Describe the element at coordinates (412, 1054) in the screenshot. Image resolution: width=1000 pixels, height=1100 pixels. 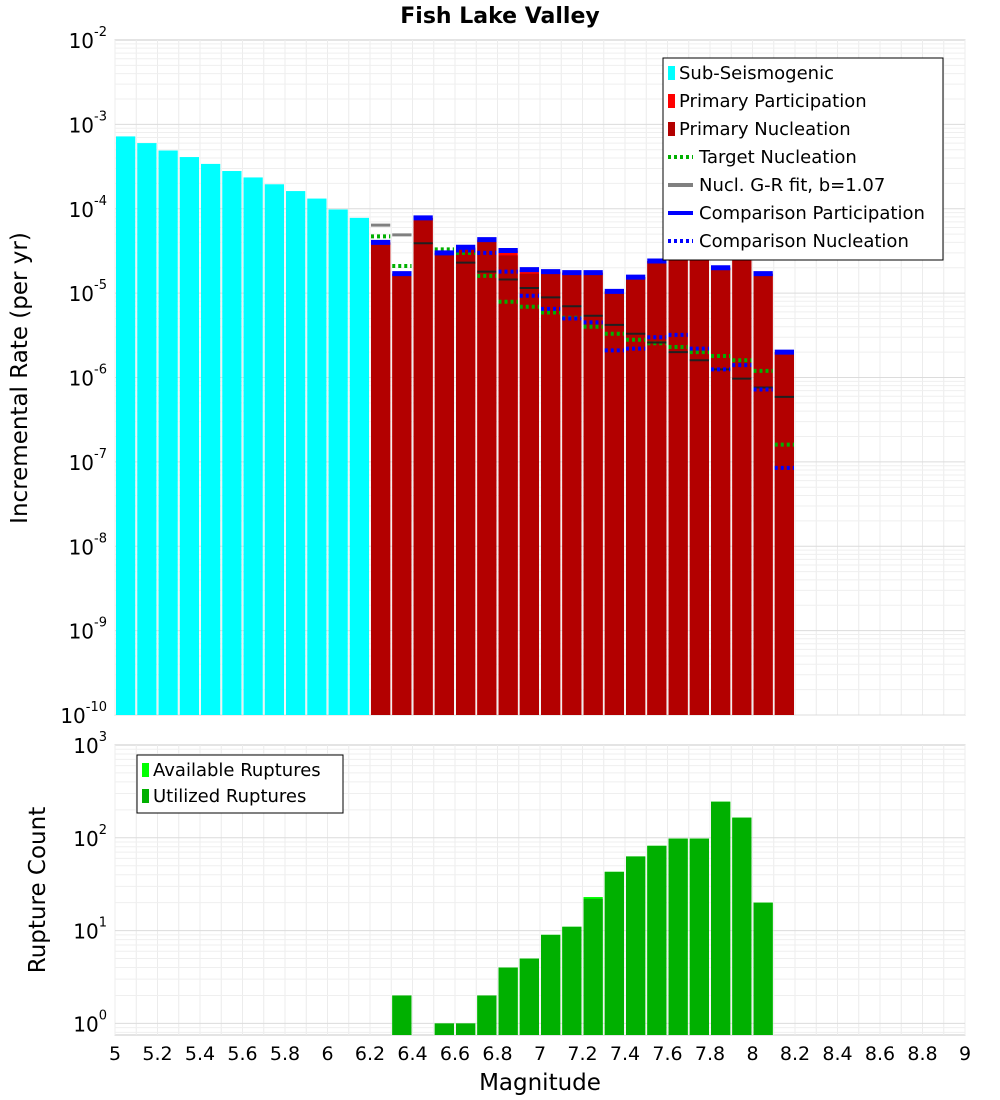
I see `x-tick-label: 6.4` at that location.